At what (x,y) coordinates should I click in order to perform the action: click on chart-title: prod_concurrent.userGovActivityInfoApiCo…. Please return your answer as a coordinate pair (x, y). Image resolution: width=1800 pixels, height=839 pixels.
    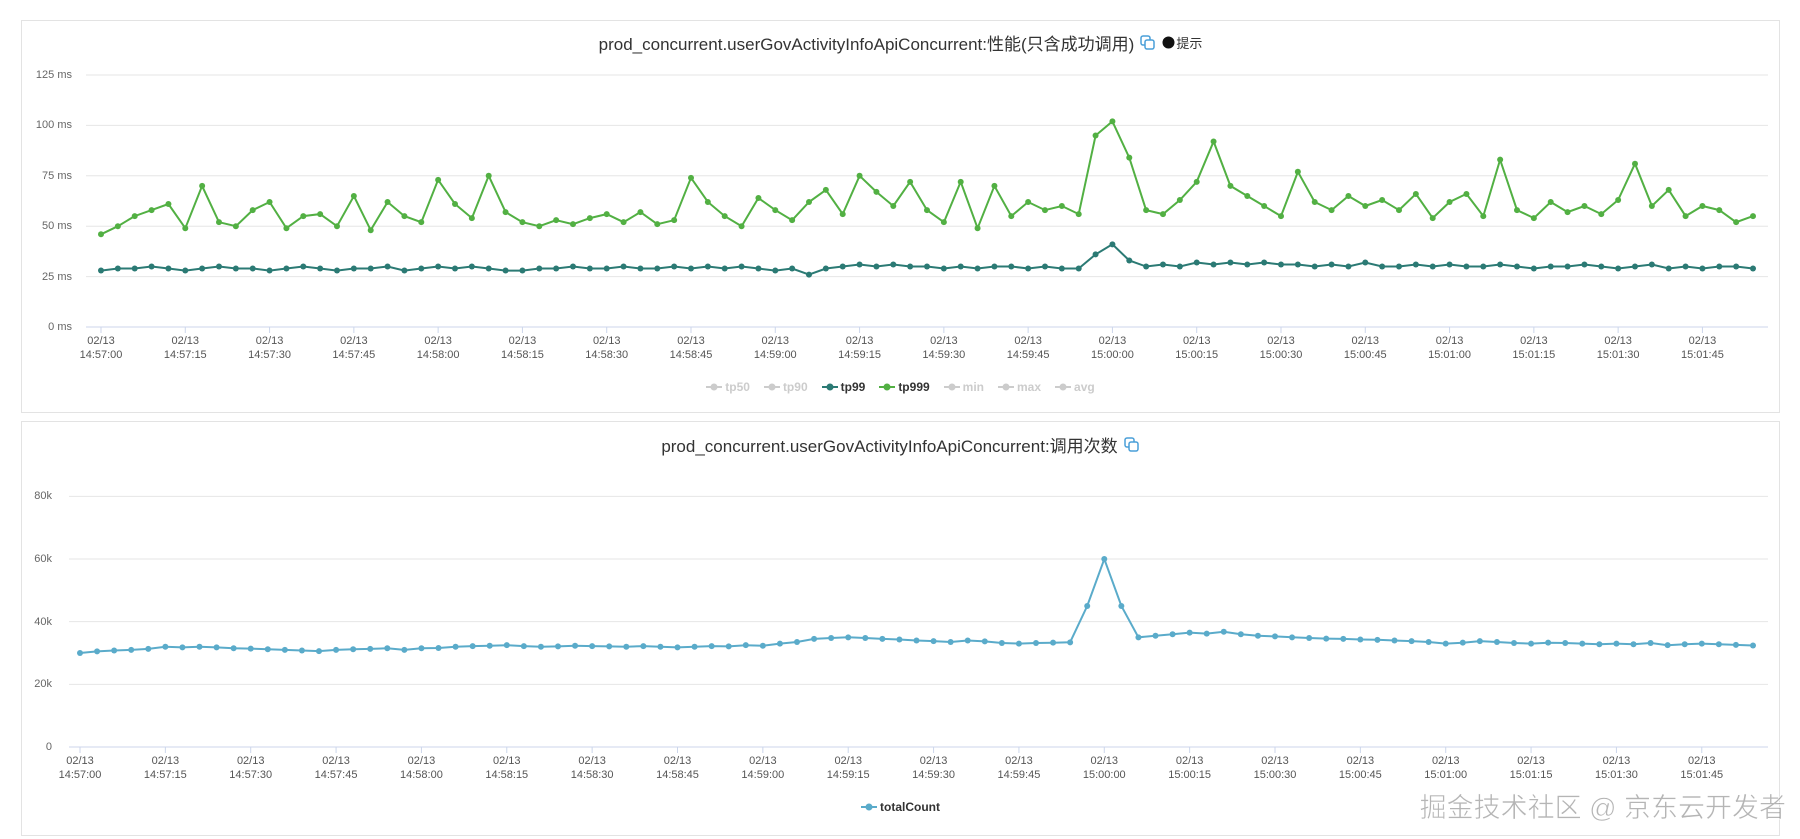
    Looking at the image, I should click on (889, 446).